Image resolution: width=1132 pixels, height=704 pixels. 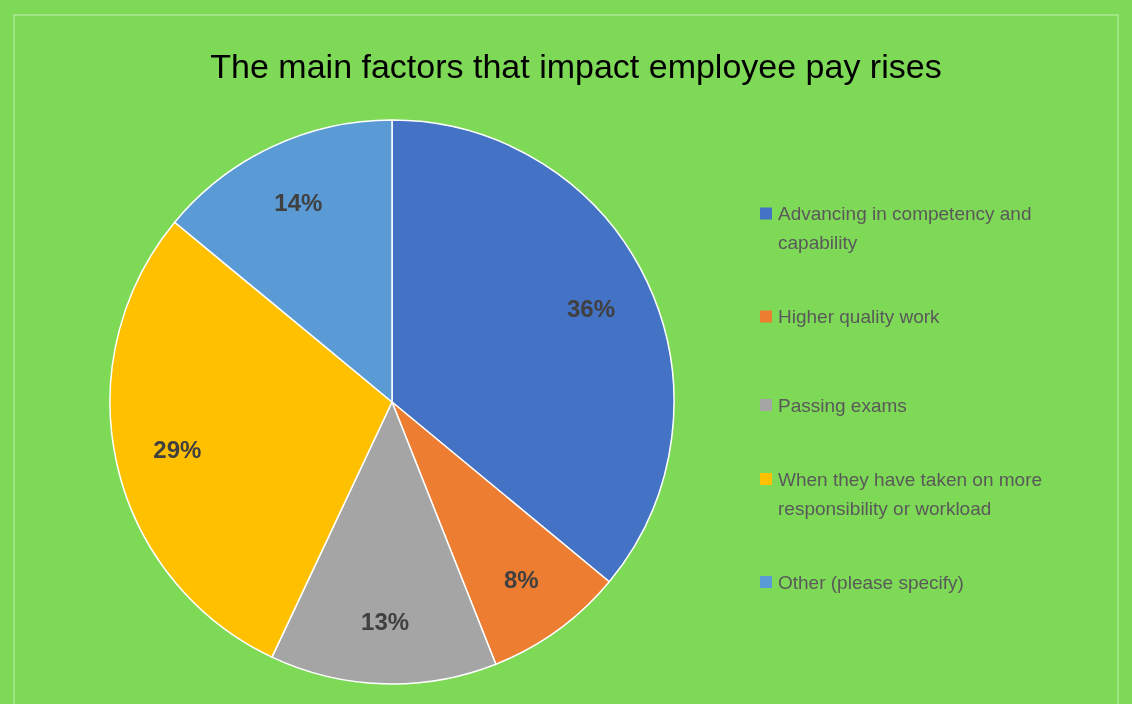 I want to click on legend-label: Higher quality work, so click(x=859, y=316).